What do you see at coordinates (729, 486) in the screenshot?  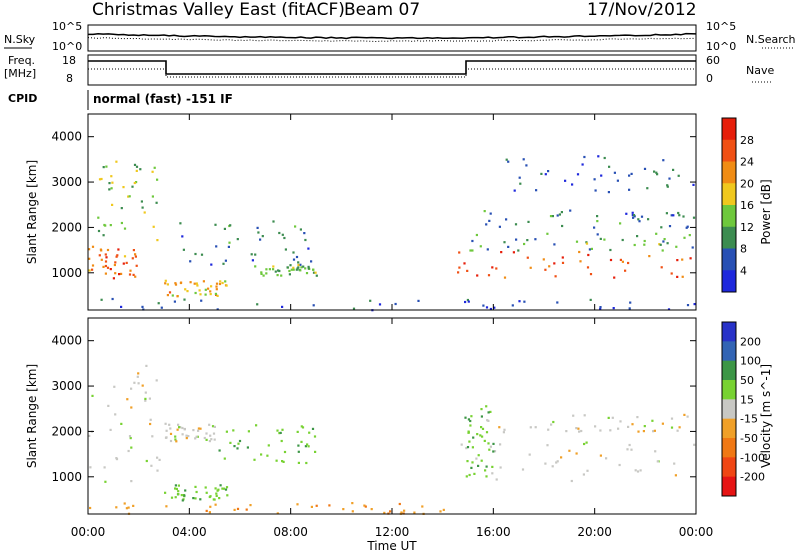 I see `velocity-colorbar-swatch` at bounding box center [729, 486].